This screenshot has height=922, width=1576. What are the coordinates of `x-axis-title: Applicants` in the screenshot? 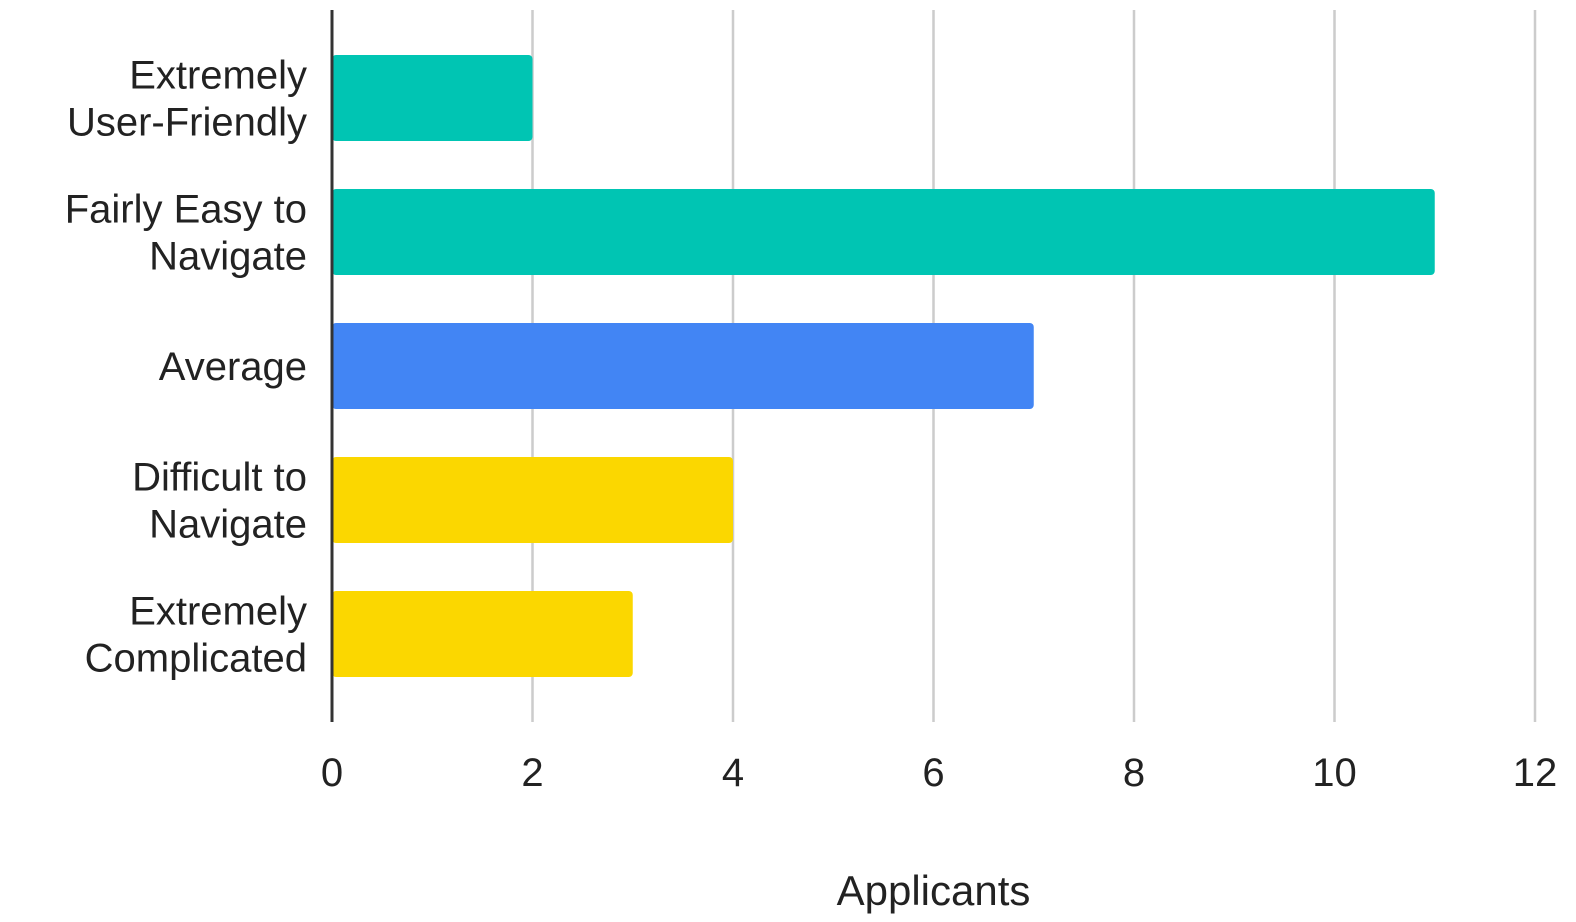 It's located at (934, 890).